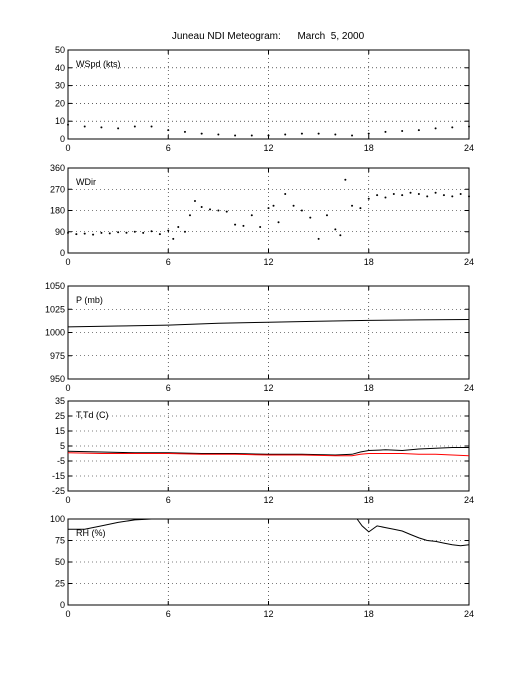 The width and height of the screenshot is (520, 683). Describe the element at coordinates (58, 491) in the screenshot. I see `y-tick-label: -25` at that location.